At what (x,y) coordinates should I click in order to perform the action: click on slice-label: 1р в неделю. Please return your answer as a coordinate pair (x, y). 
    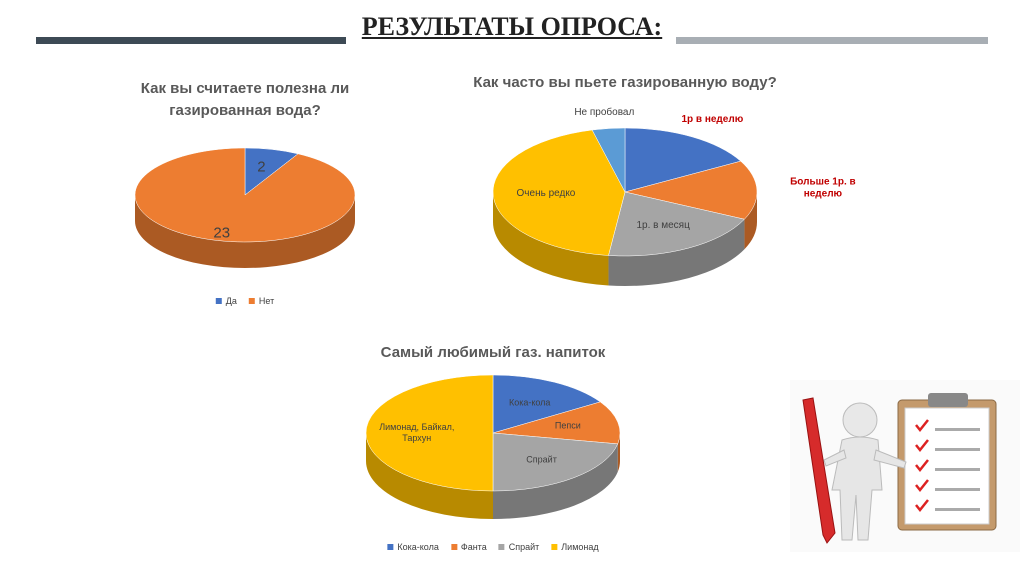
    Looking at the image, I should click on (712, 120).